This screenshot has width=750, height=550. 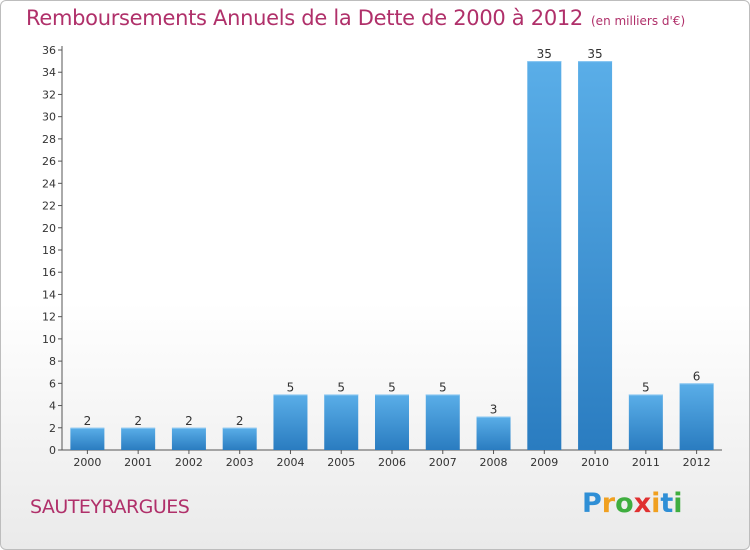 I want to click on bar-2008, so click(x=493, y=433).